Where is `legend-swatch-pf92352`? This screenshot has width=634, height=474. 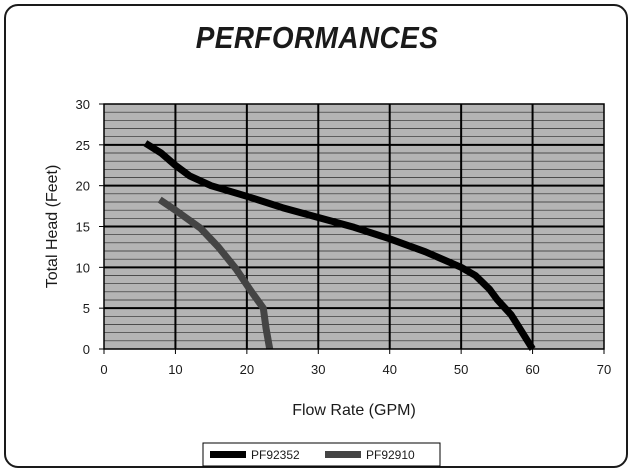
legend-swatch-pf92352 is located at coordinates (228, 454).